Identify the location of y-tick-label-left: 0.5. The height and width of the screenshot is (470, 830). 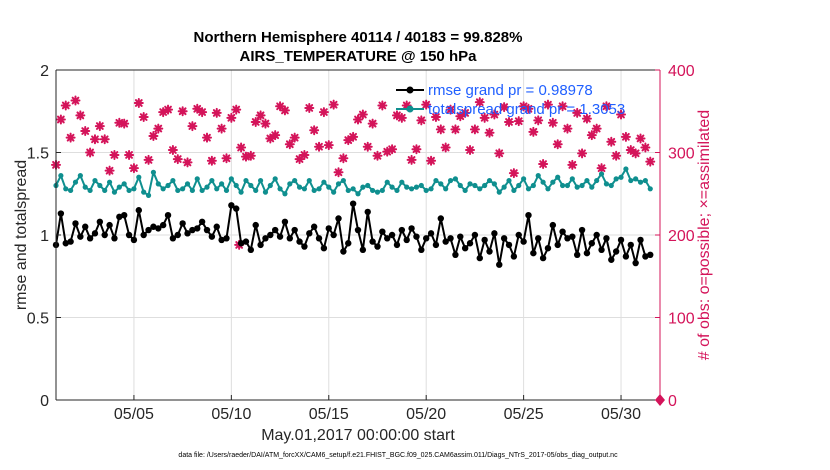
(38, 319).